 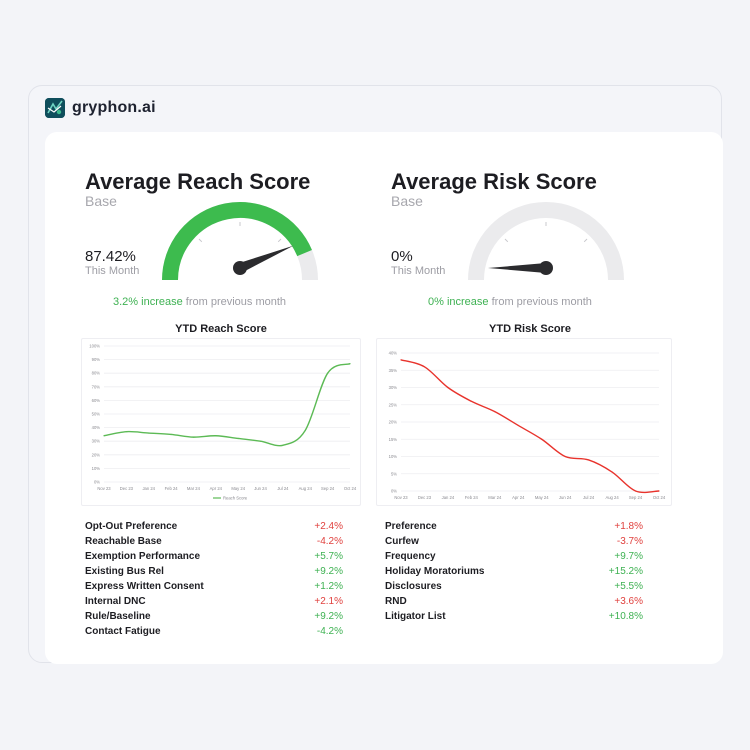 What do you see at coordinates (96, 454) in the screenshot?
I see `reach-chart-y-tick-label: 20%` at bounding box center [96, 454].